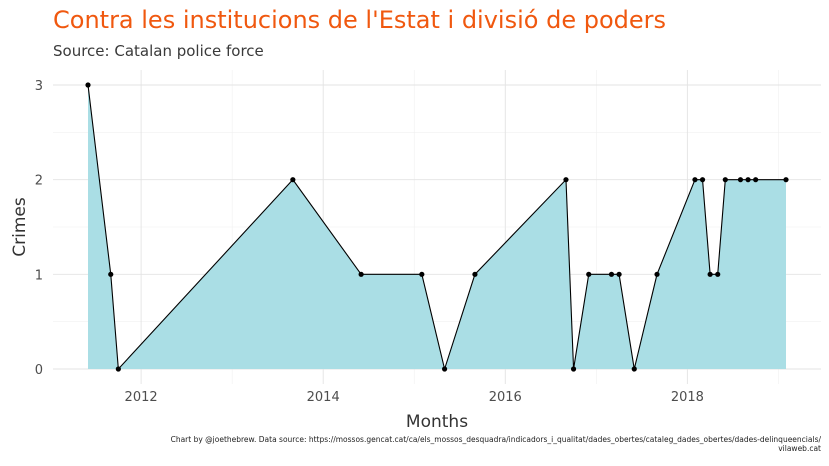 The height and width of the screenshot is (466, 829). I want to click on chart-subtitle: Source: Catalan police force, so click(158, 51).